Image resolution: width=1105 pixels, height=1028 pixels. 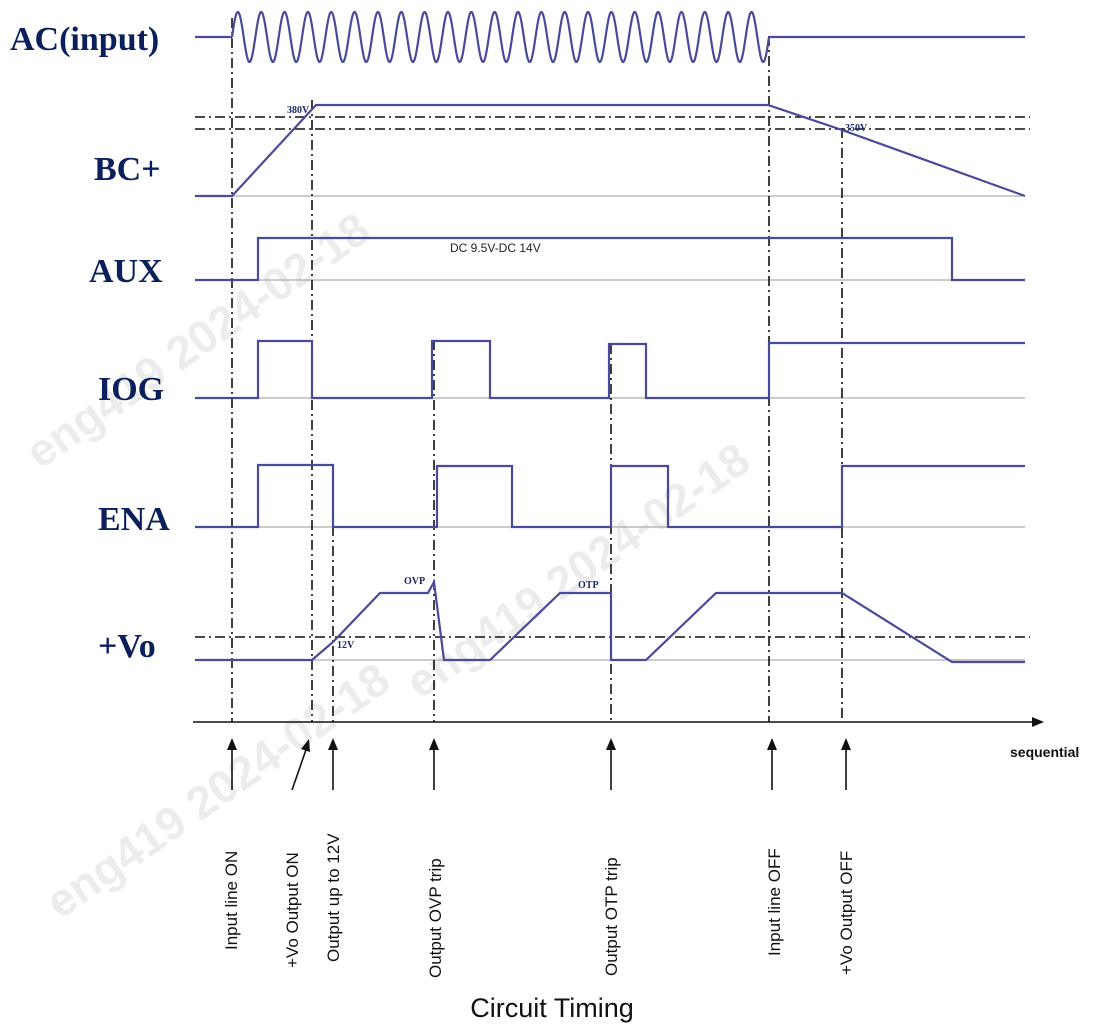 What do you see at coordinates (500, 37) in the screenshot?
I see `ac-sine-wave` at bounding box center [500, 37].